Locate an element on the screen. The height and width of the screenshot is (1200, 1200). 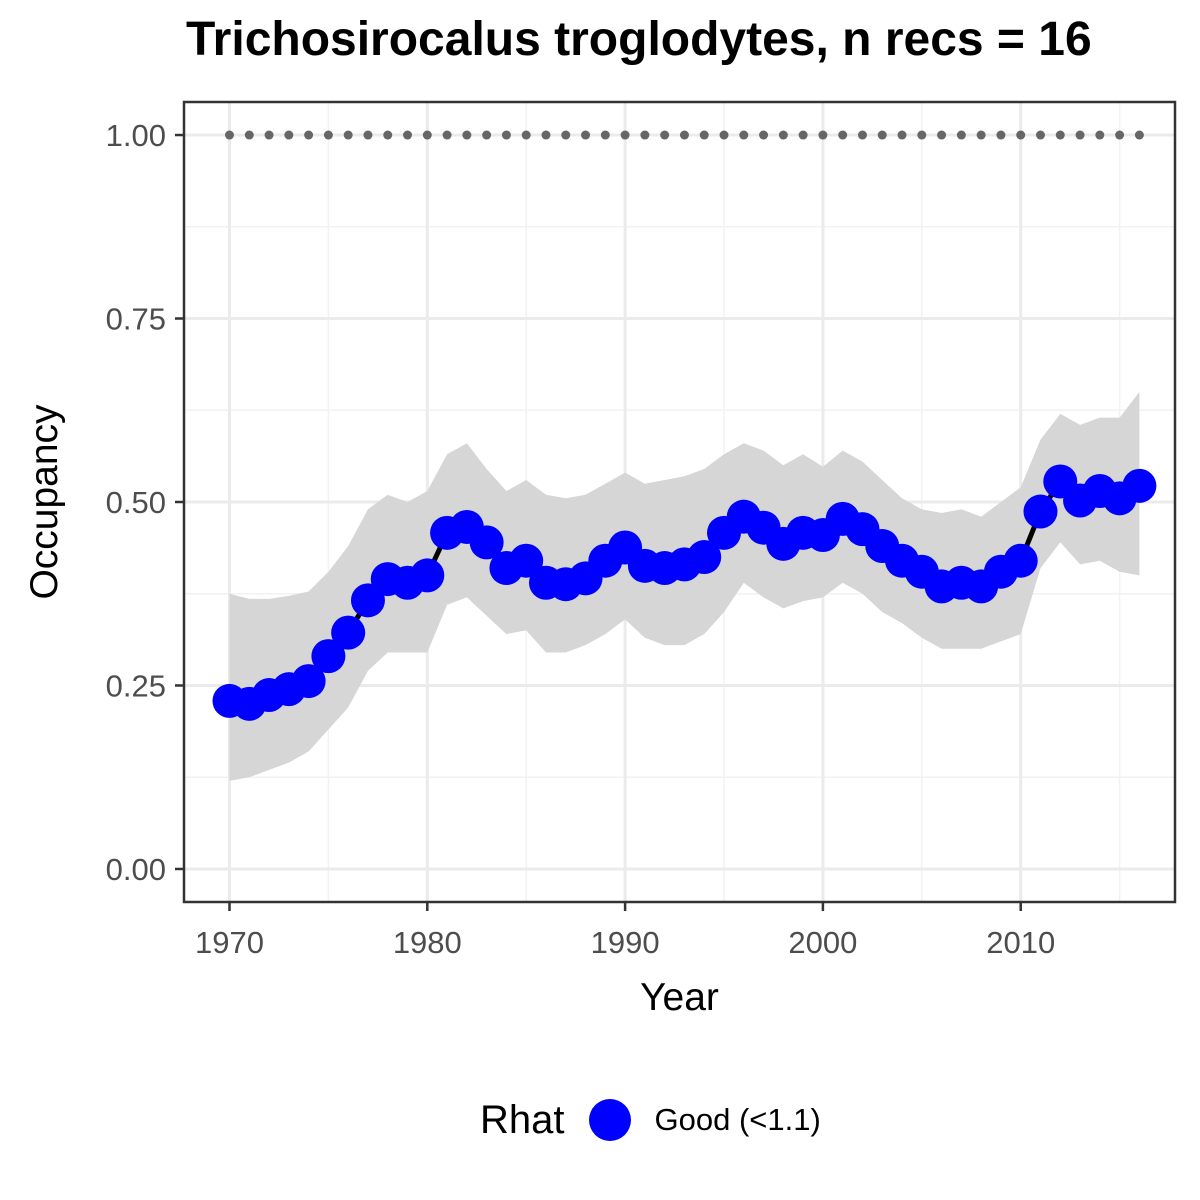
y-tick-label: 1.00 is located at coordinates (136, 135).